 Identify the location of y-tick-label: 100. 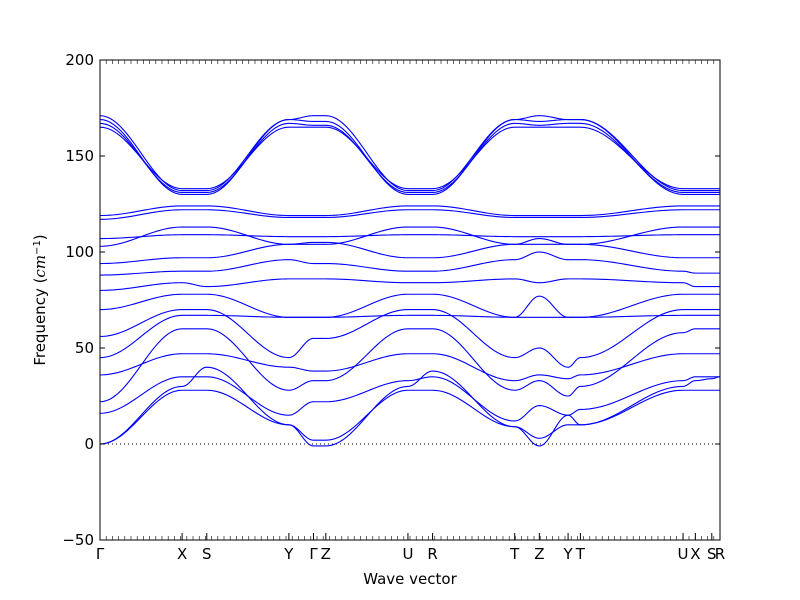
(79, 252).